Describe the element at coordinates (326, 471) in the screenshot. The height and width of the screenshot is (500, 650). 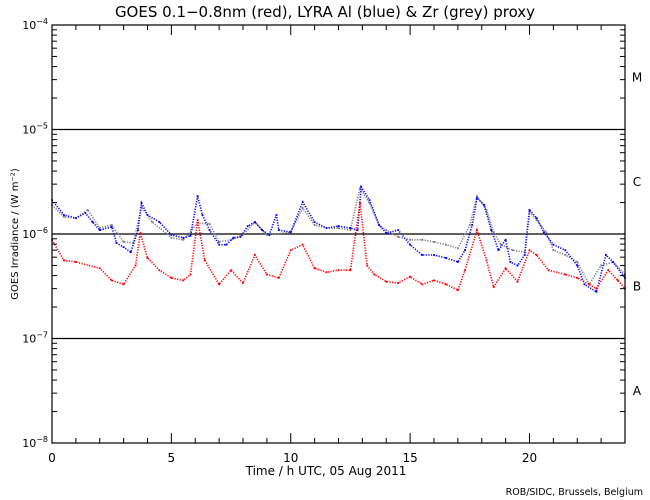
I see `x-axis-label: Time / h UTC, 05 Aug 2011` at that location.